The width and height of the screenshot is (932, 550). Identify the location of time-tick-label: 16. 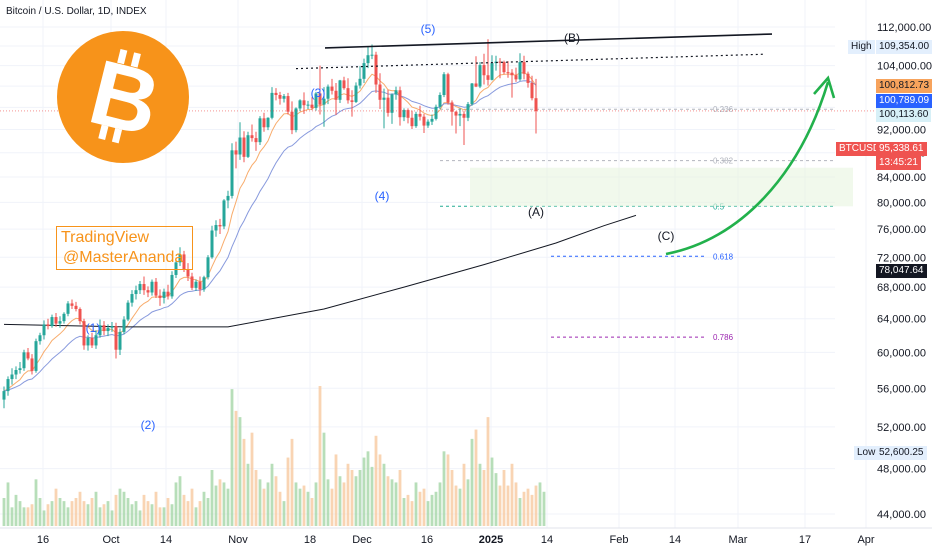
(43, 540).